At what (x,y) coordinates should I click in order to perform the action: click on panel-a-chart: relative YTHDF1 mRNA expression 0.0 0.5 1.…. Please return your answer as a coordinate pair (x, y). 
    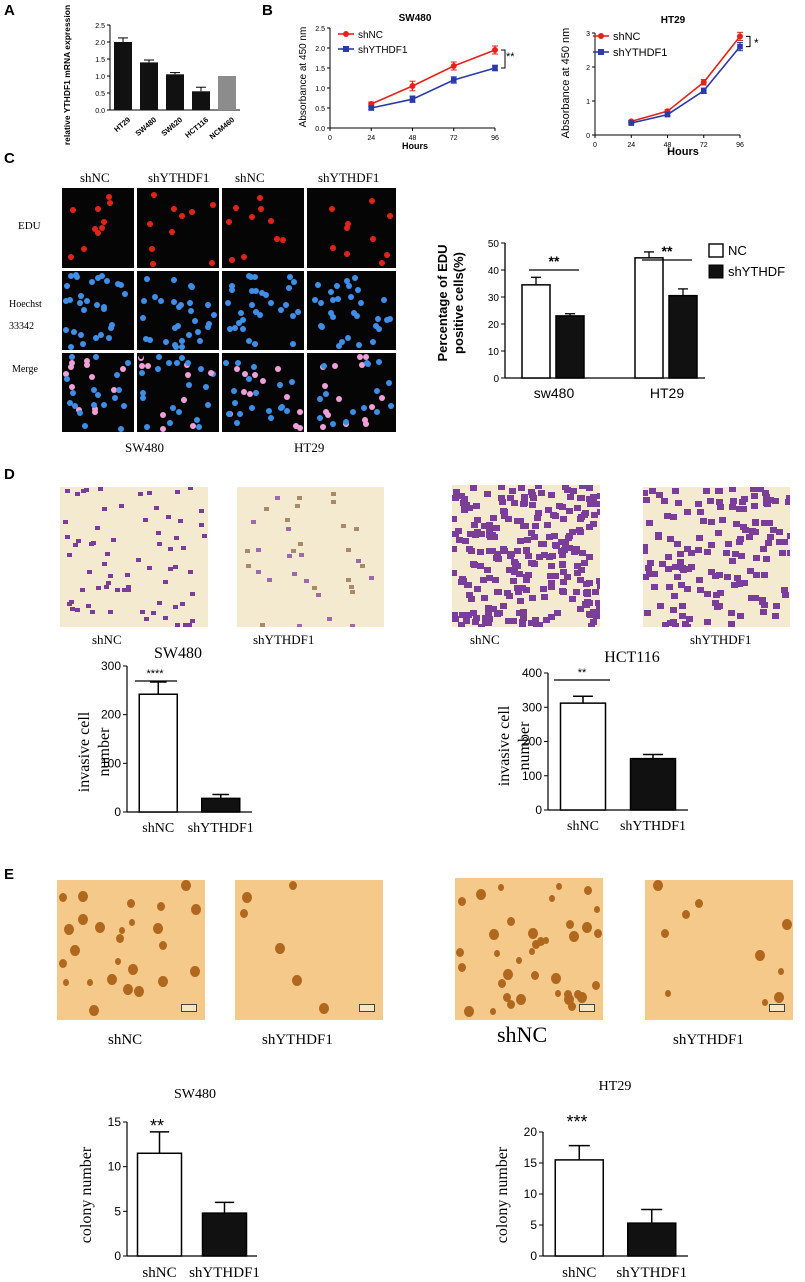
    Looking at the image, I should click on (151, 75).